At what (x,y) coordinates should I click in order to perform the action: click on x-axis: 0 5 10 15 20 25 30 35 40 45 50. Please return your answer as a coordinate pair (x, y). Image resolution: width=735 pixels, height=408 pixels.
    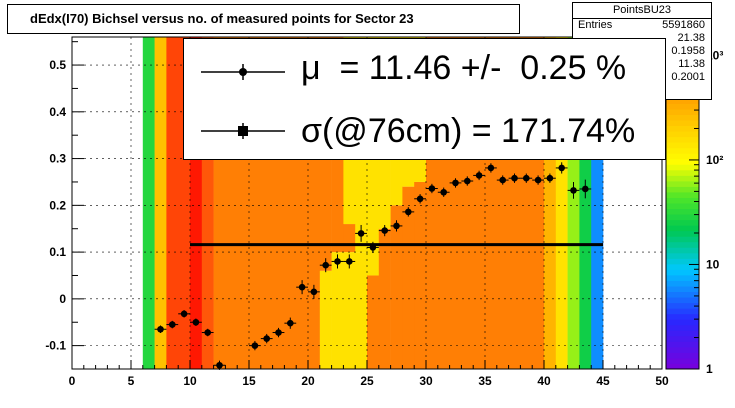
    Looking at the image, I should click on (369, 374).